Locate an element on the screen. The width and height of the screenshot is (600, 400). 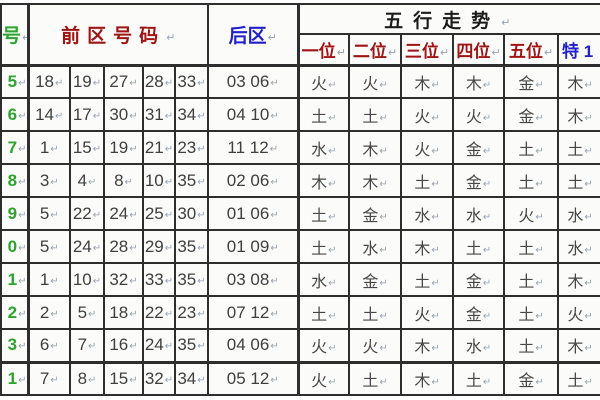
front-number: 6 is located at coordinates (44, 345).